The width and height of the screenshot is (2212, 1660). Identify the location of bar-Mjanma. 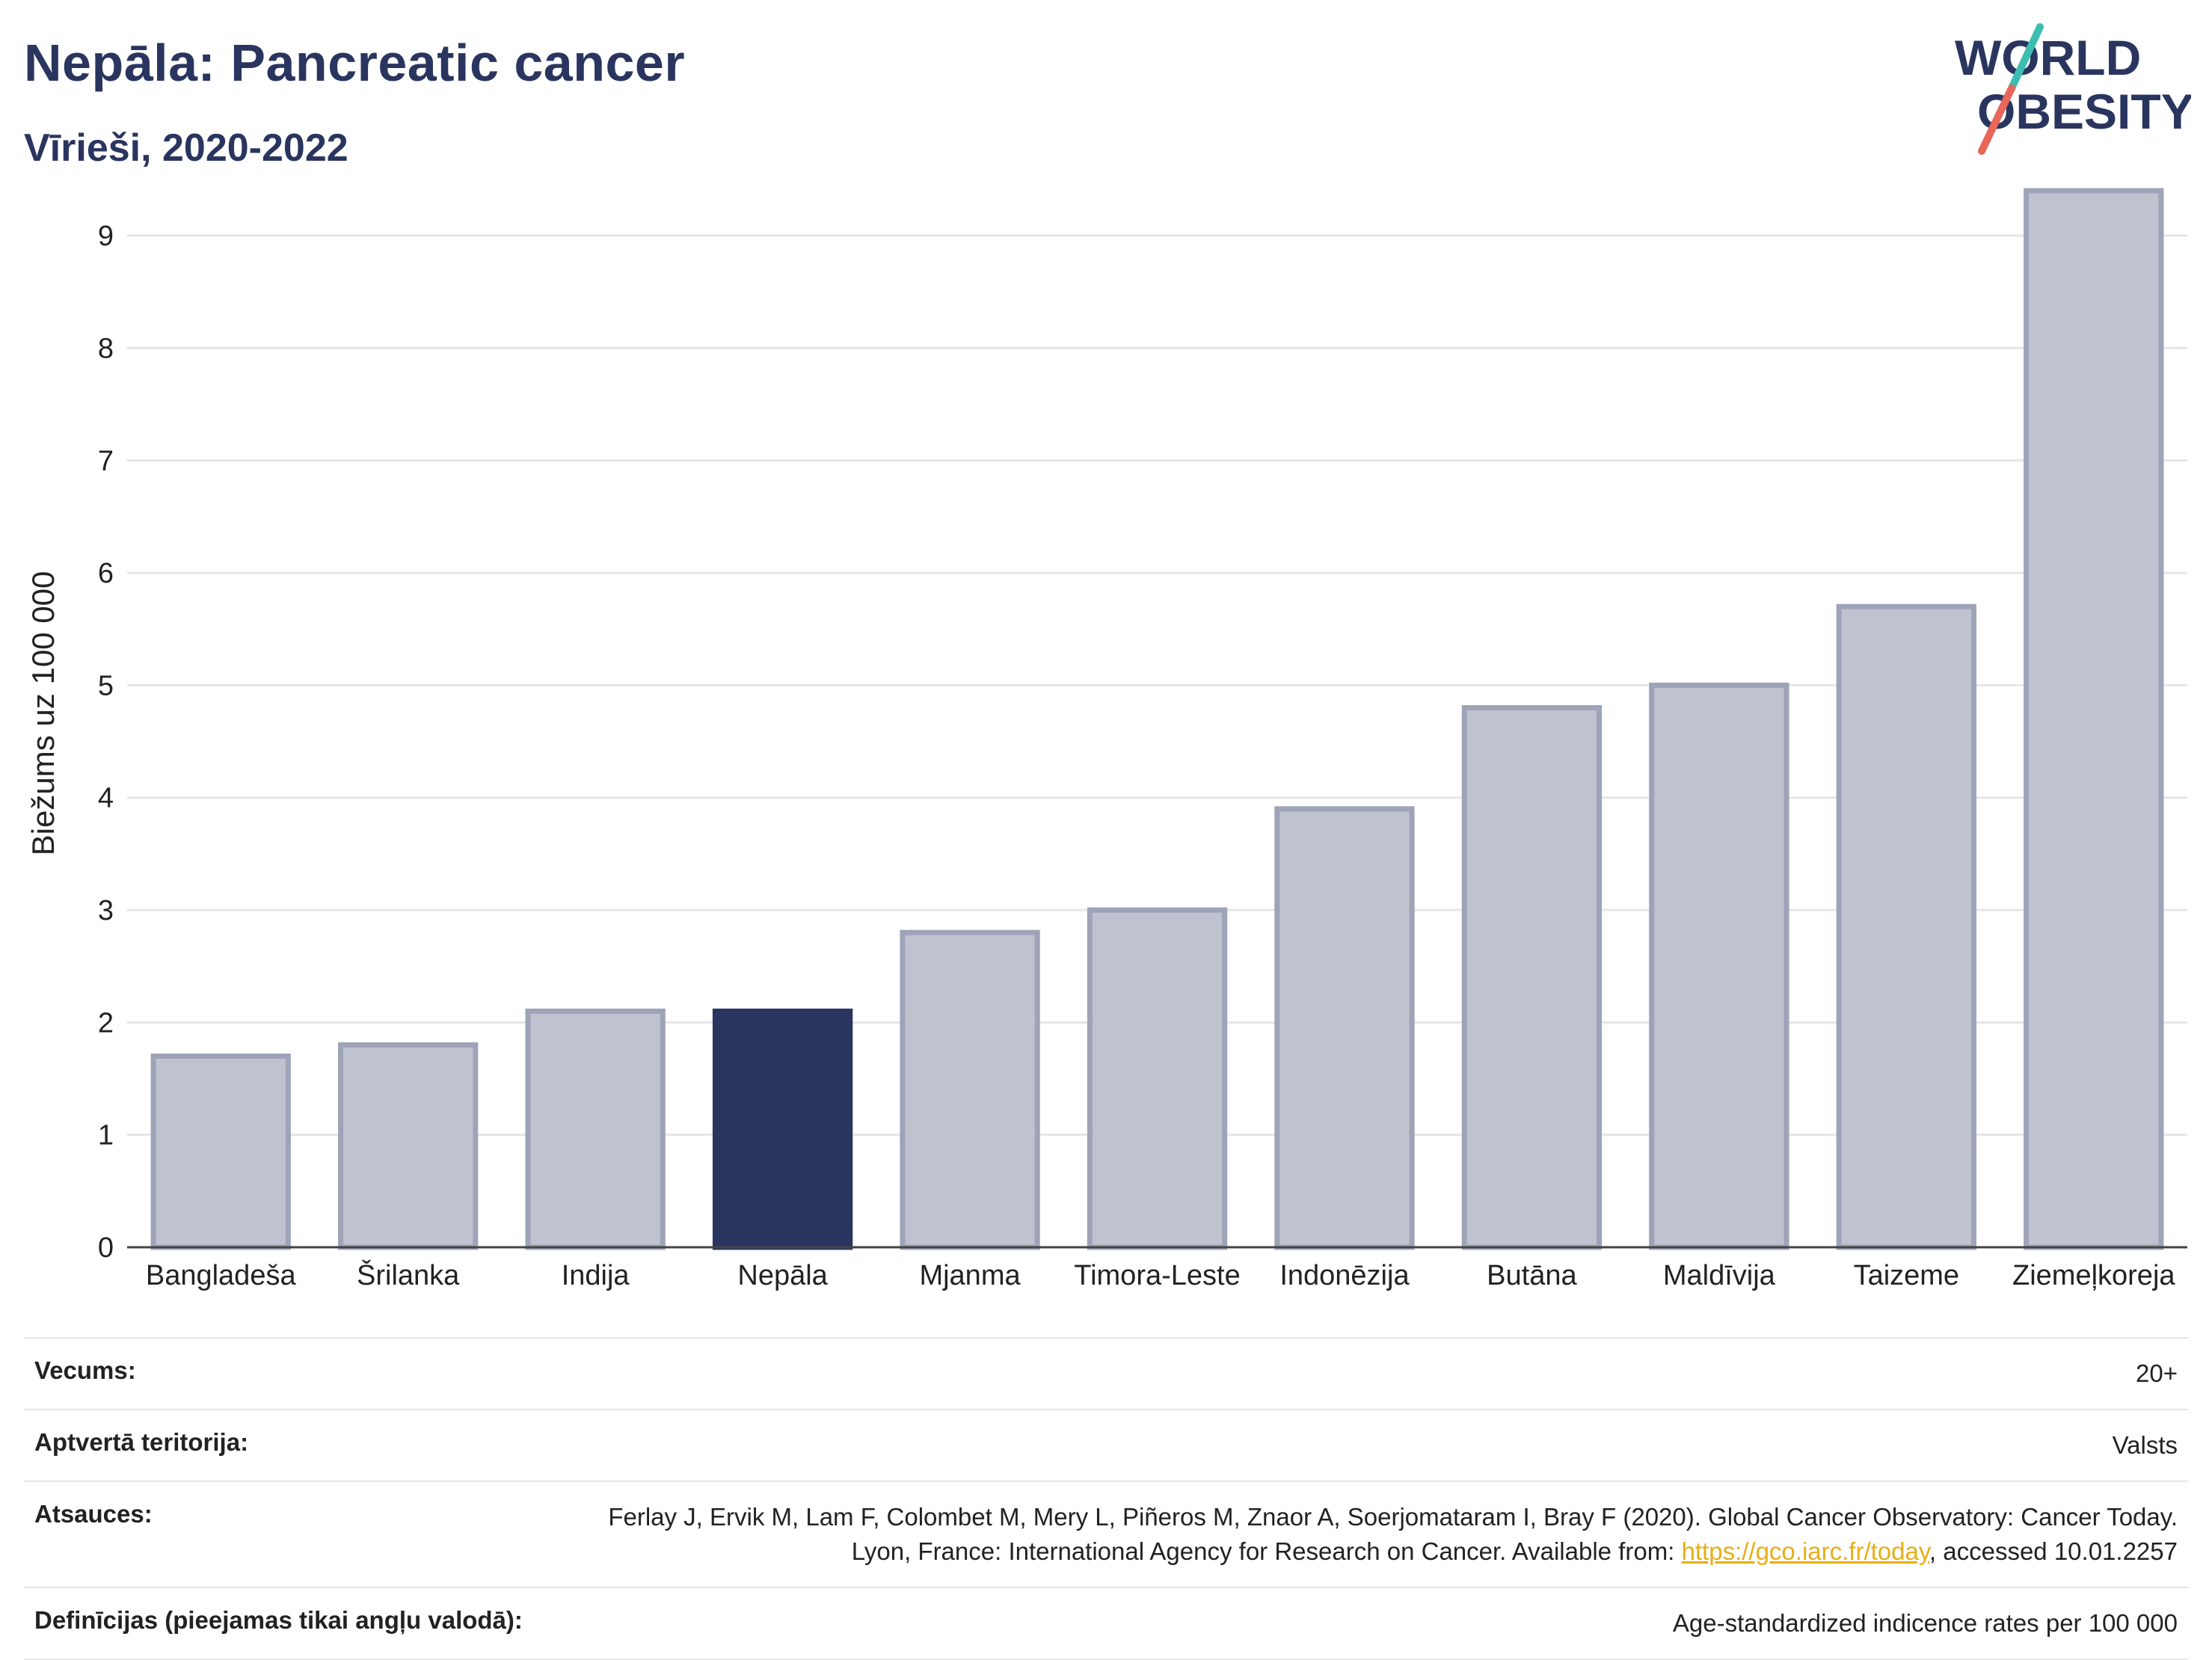
(970, 1089).